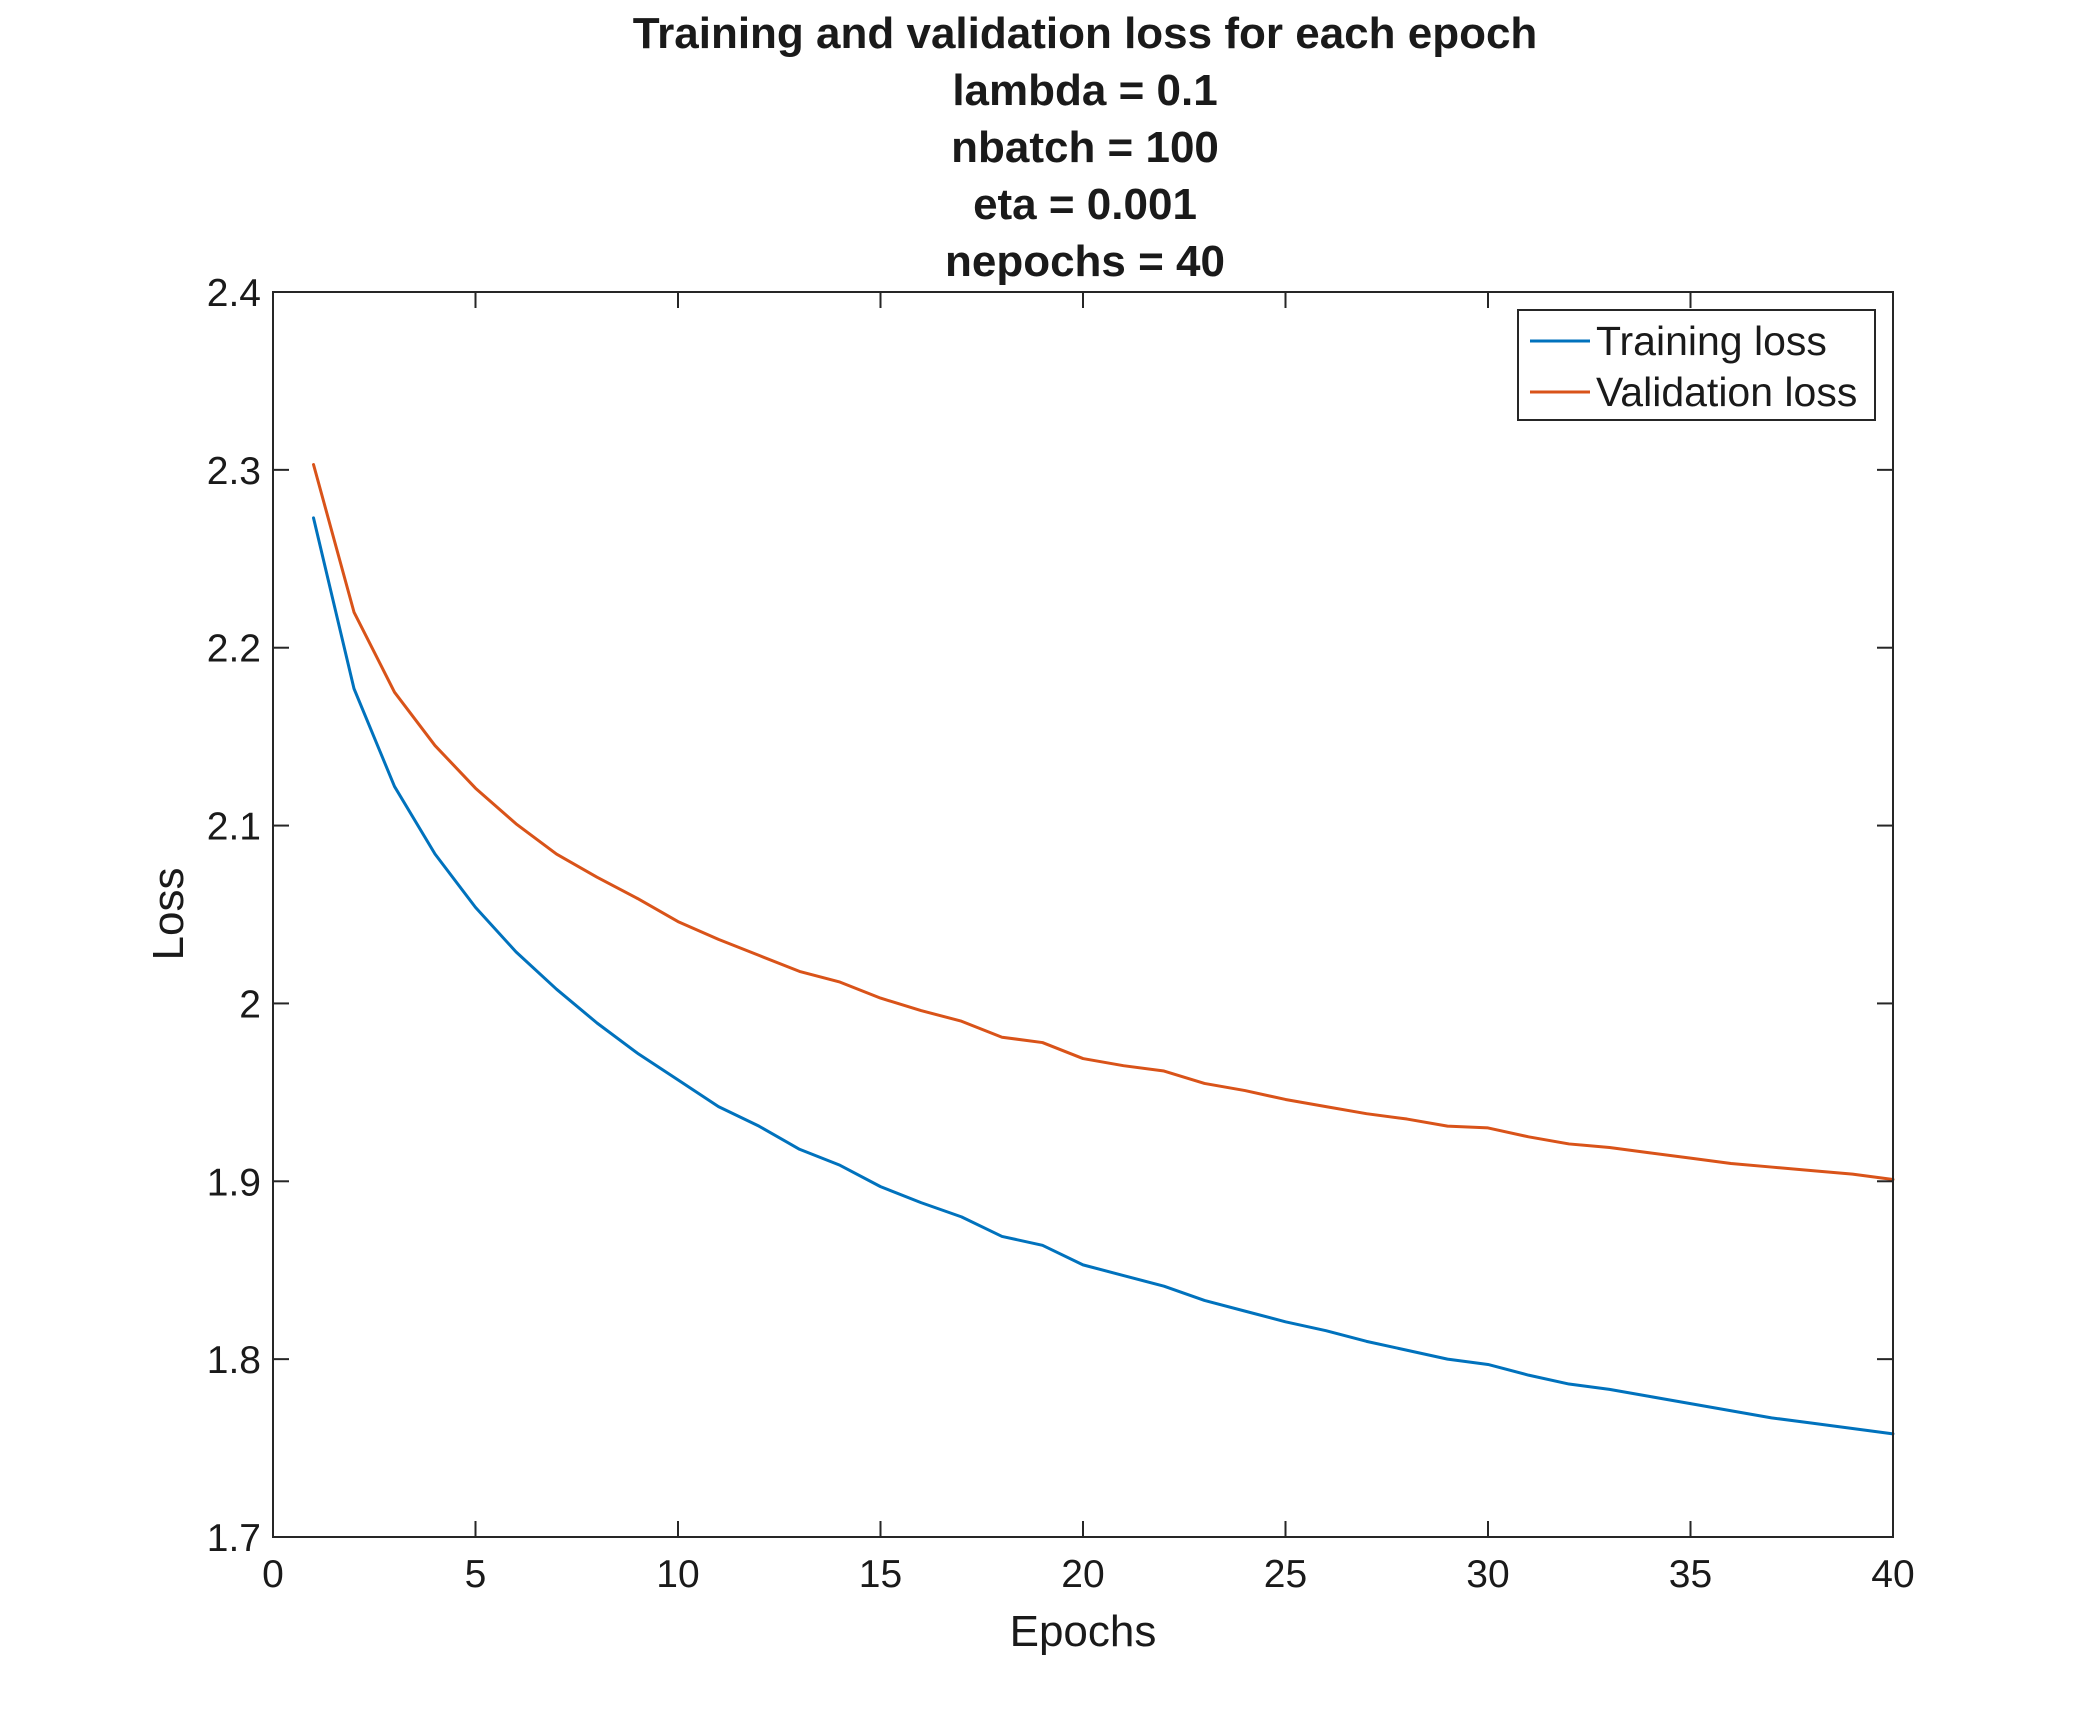  What do you see at coordinates (1726, 392) in the screenshot?
I see `legend-label-validation: Validation loss` at bounding box center [1726, 392].